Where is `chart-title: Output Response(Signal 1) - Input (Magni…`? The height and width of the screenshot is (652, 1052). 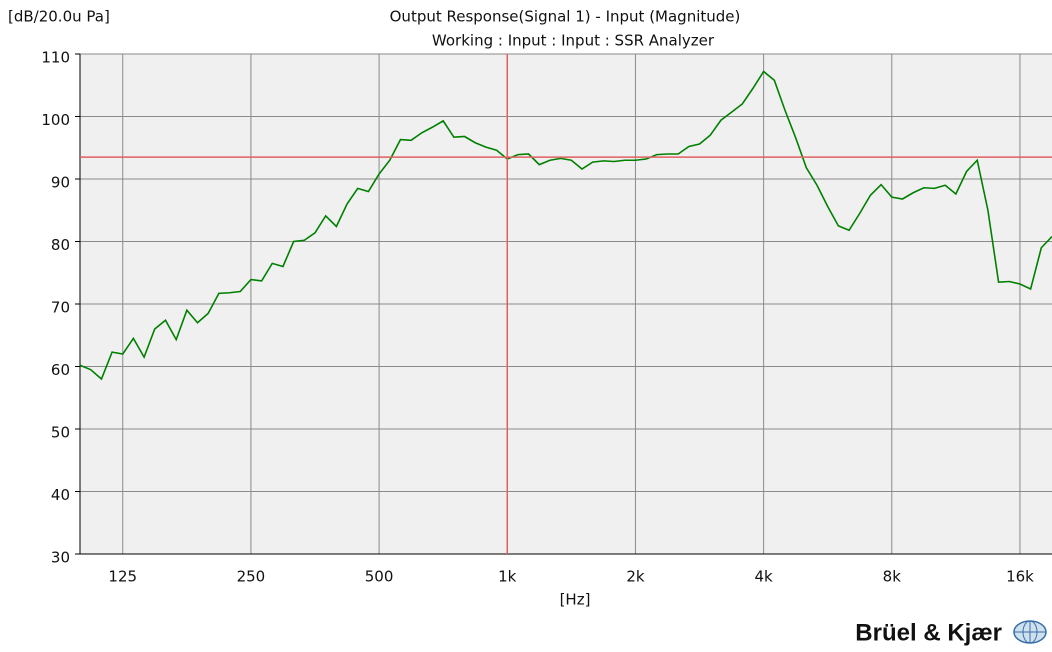
chart-title: Output Response(Signal 1) - Input (Magni… is located at coordinates (565, 17).